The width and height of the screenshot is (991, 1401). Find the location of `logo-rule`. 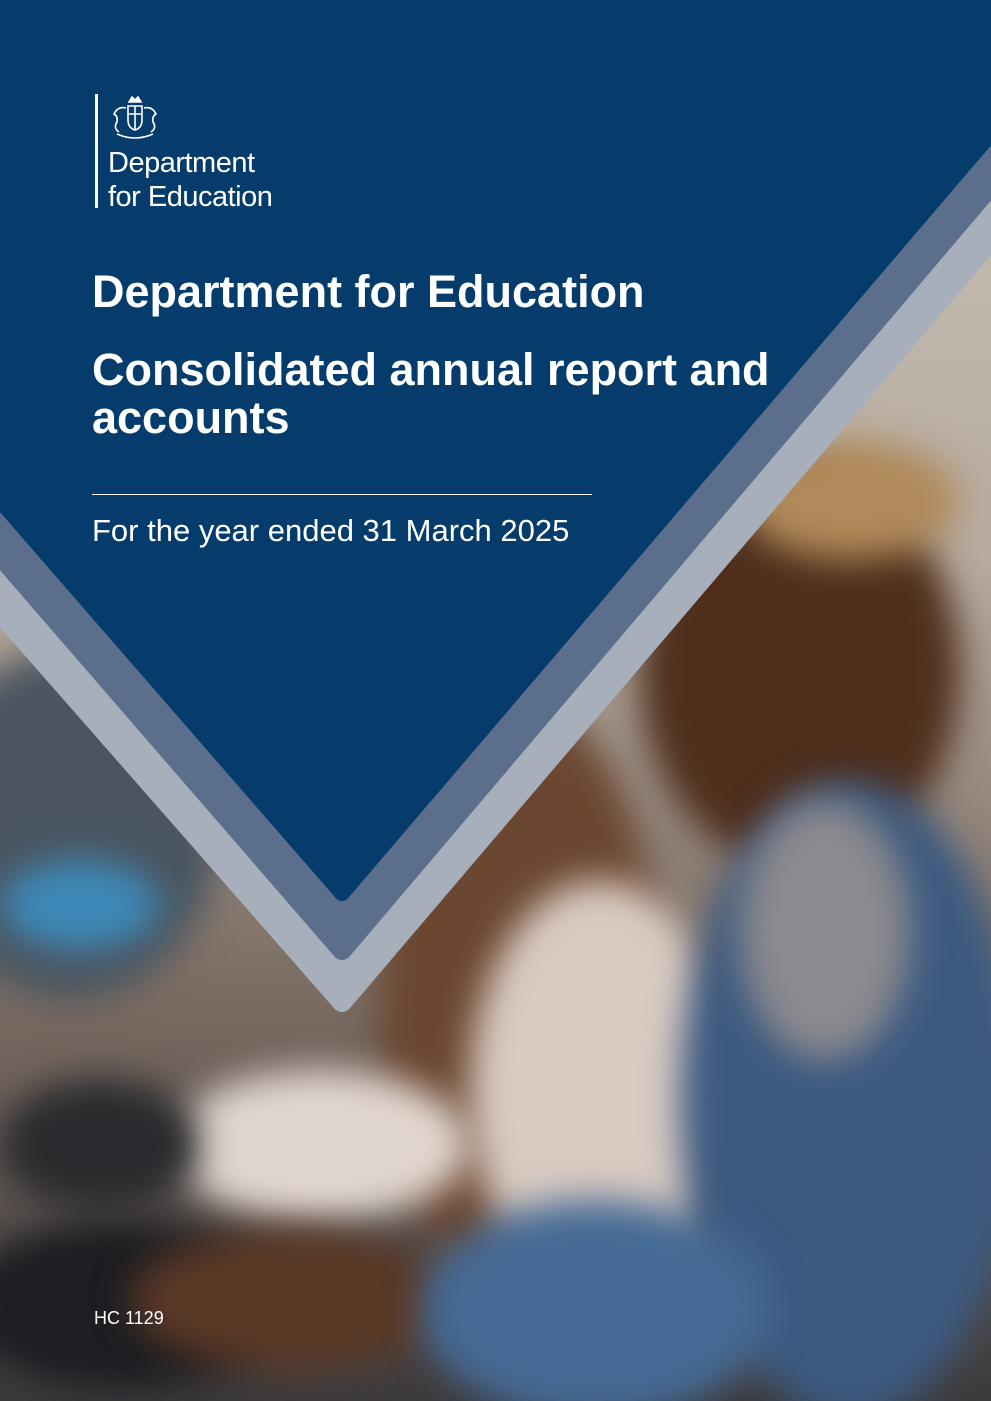

logo-rule is located at coordinates (96, 151).